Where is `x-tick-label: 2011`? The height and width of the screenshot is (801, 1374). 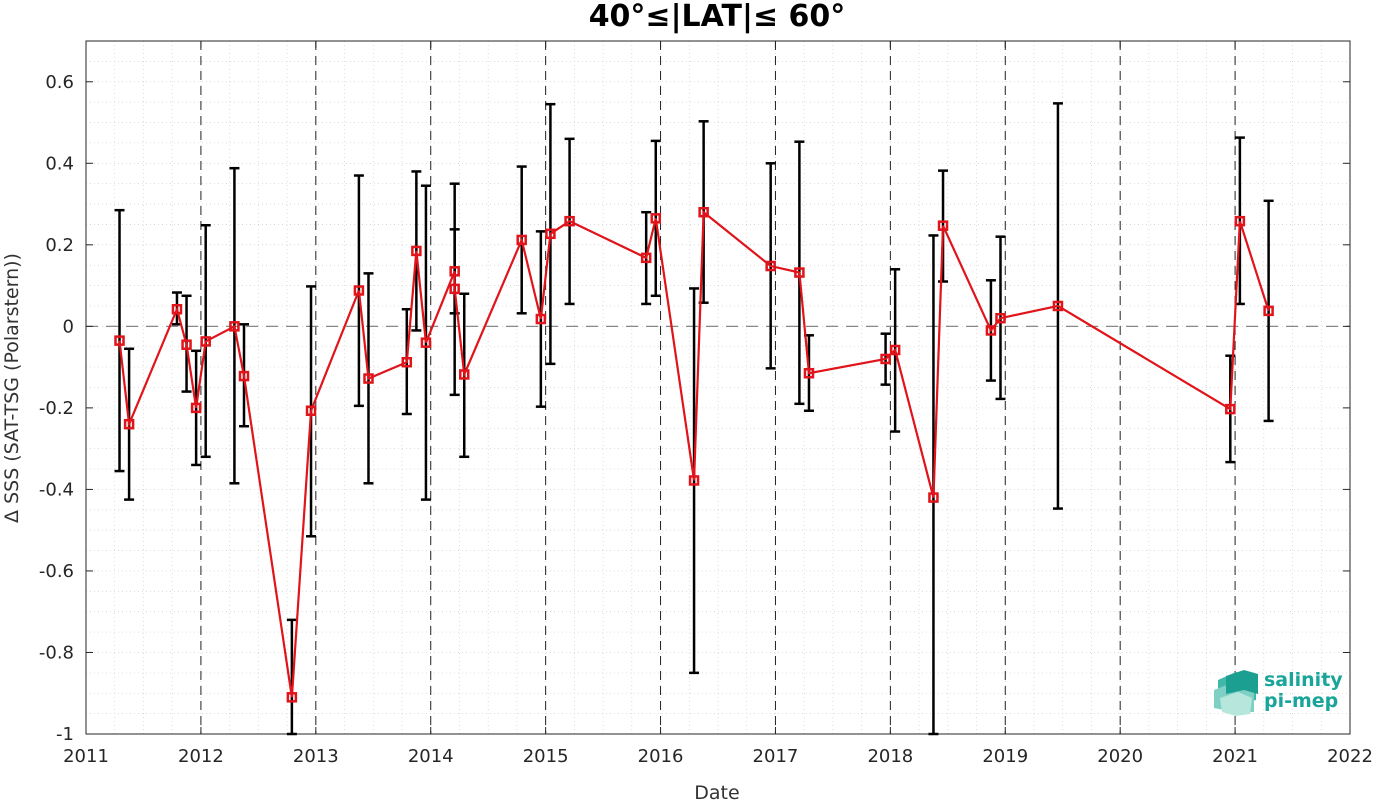
x-tick-label: 2011 is located at coordinates (86, 756).